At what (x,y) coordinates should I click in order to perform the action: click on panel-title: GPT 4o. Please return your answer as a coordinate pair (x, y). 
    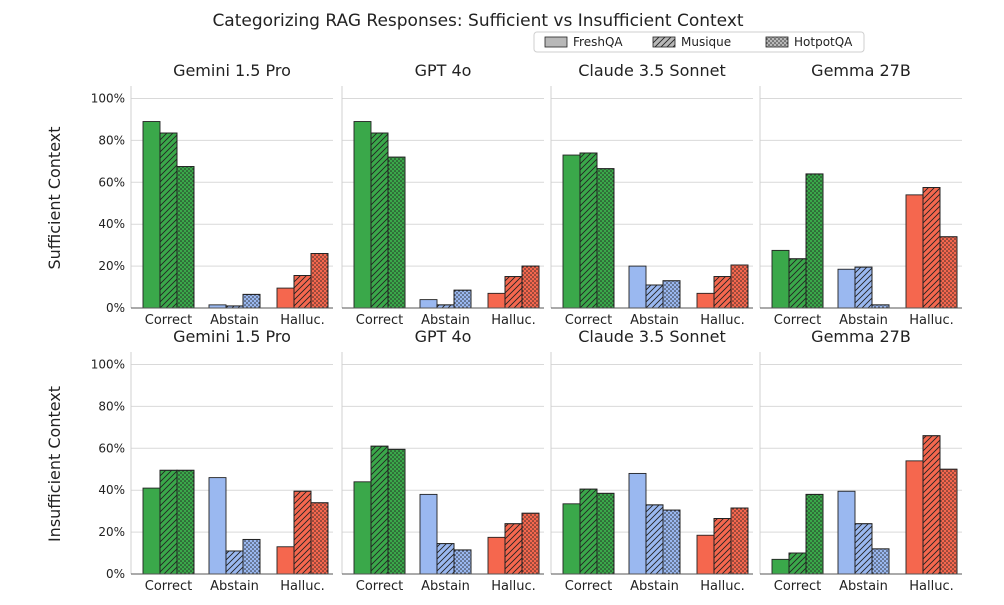
    Looking at the image, I should click on (443, 70).